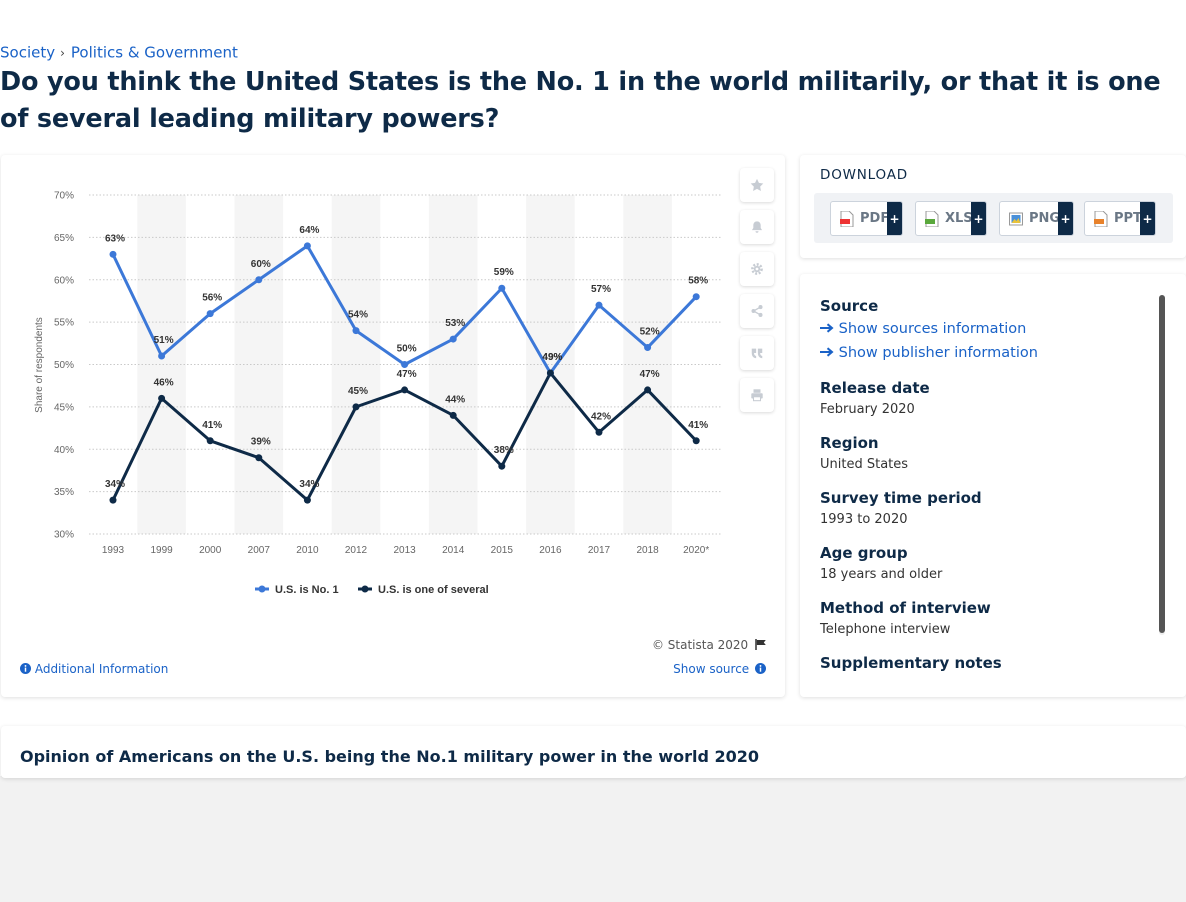  Describe the element at coordinates (64, 323) in the screenshot. I see `y-tick-label: 55%` at that location.